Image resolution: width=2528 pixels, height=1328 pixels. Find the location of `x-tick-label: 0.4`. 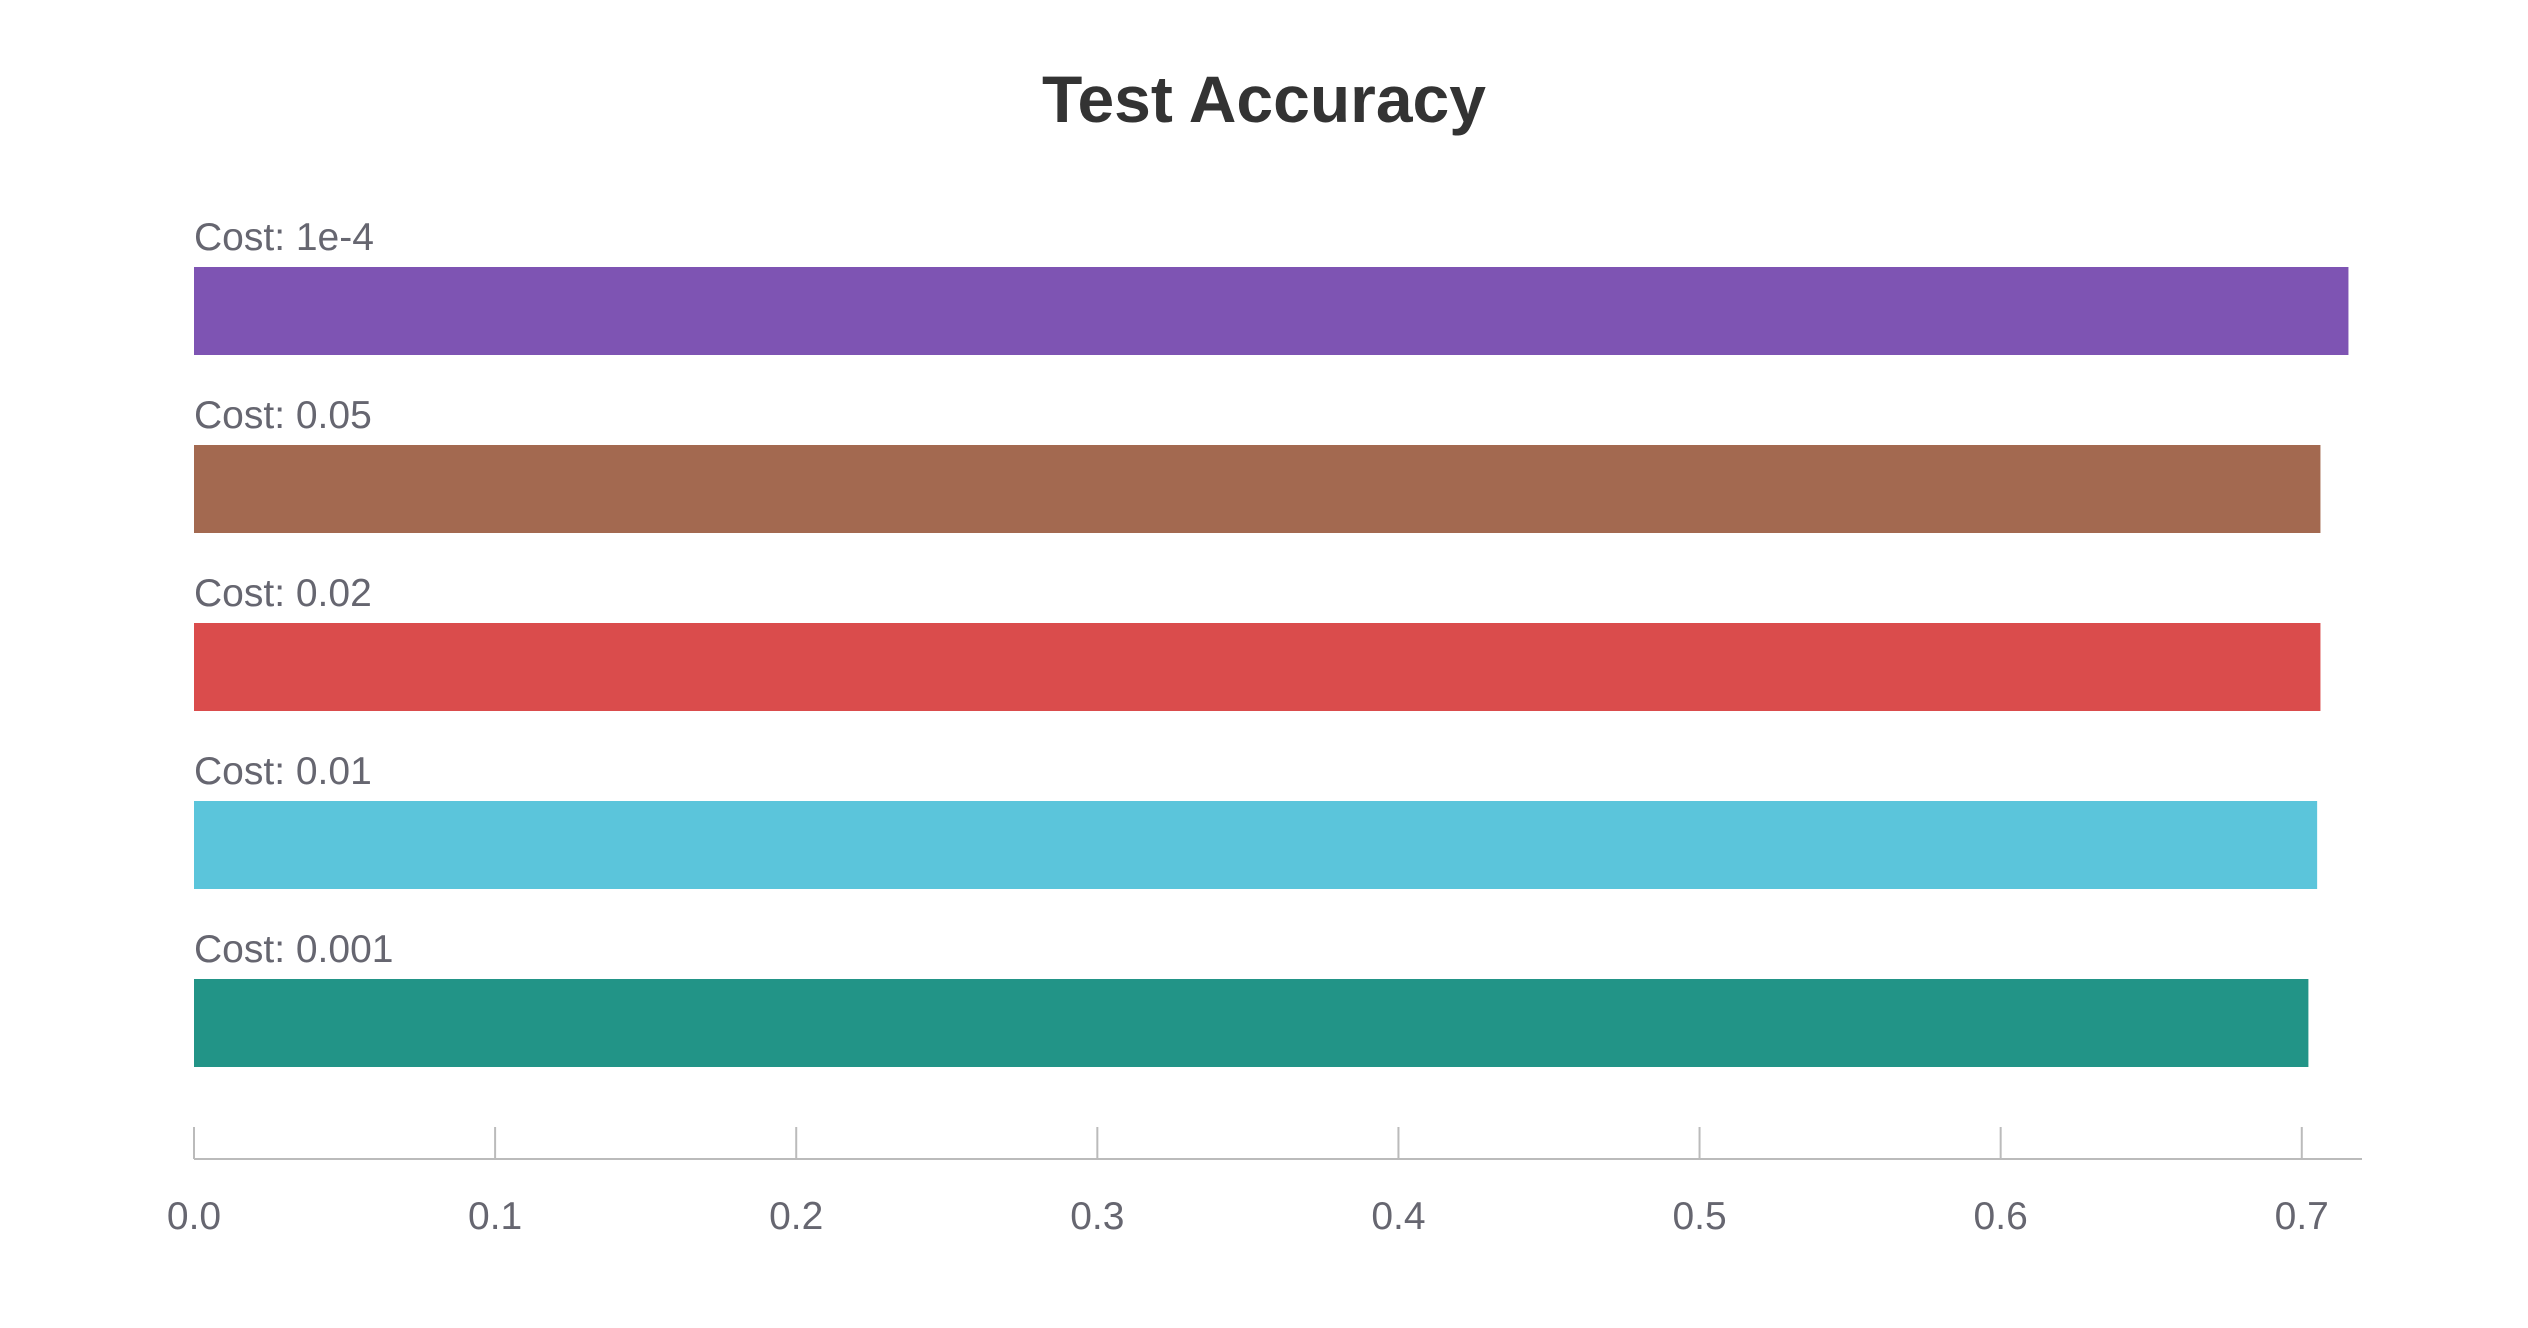

x-tick-label: 0.4 is located at coordinates (1398, 1216).